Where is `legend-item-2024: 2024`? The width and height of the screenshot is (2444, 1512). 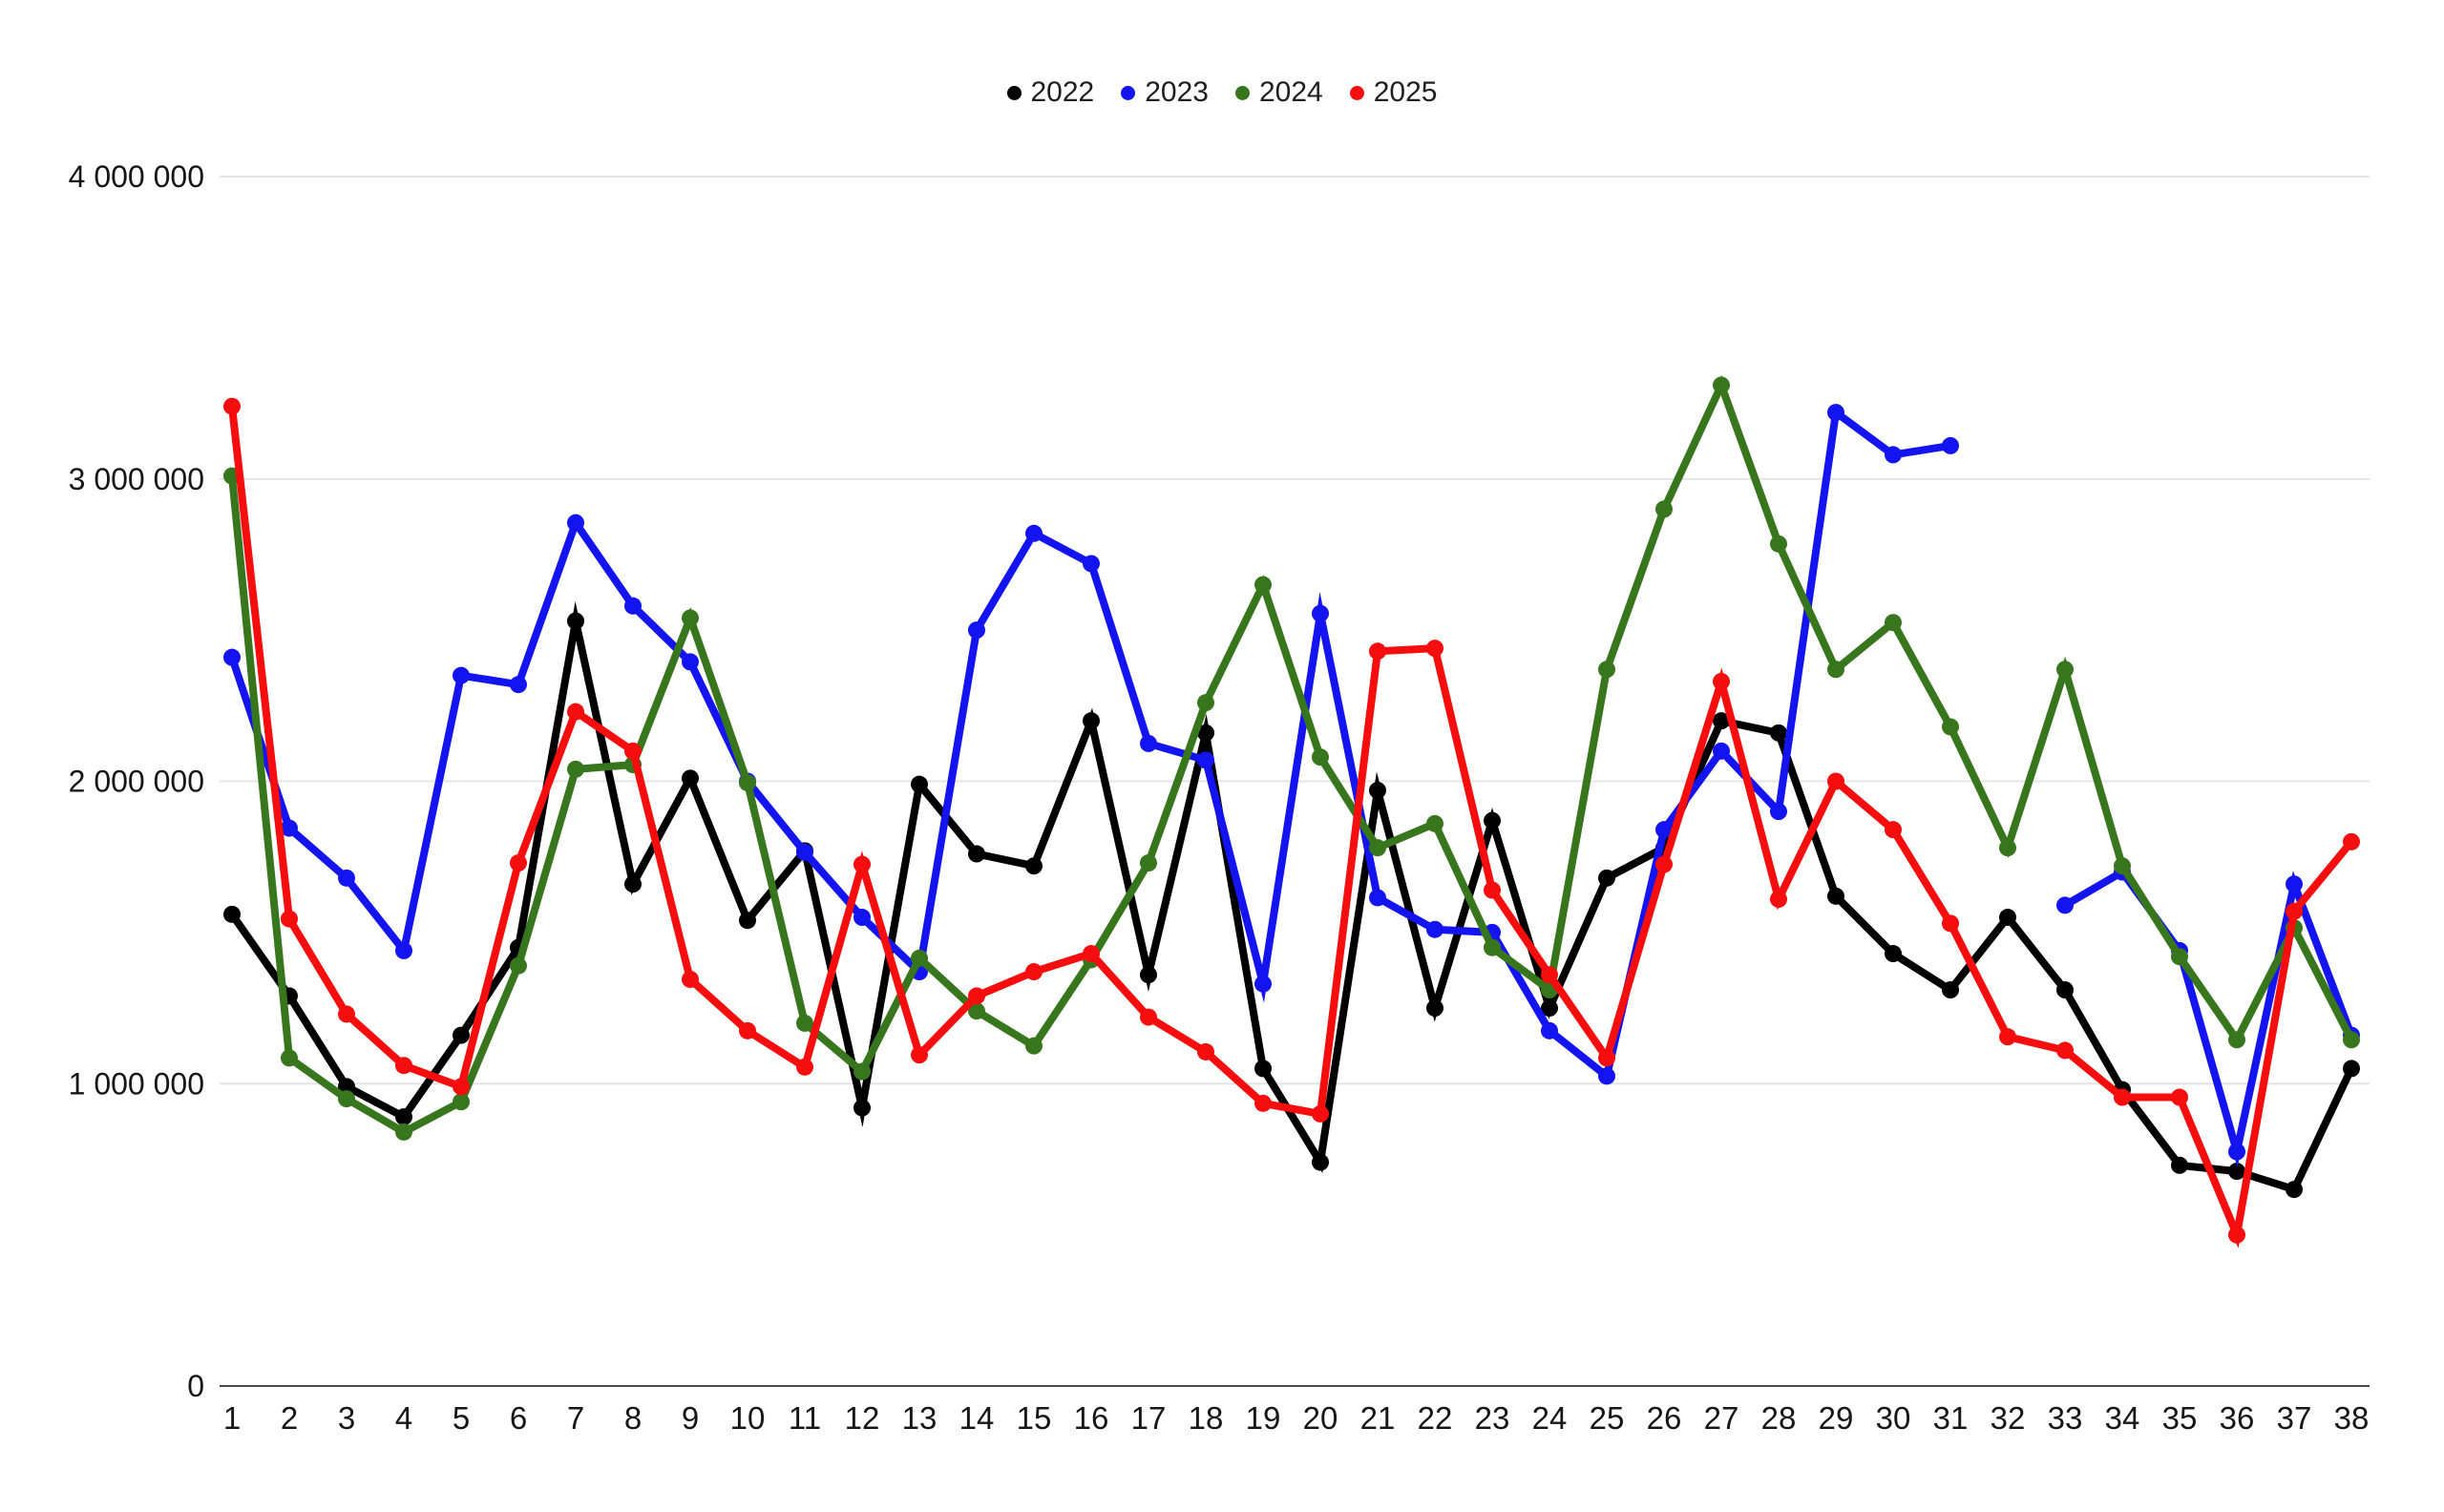 legend-item-2024: 2024 is located at coordinates (1279, 93).